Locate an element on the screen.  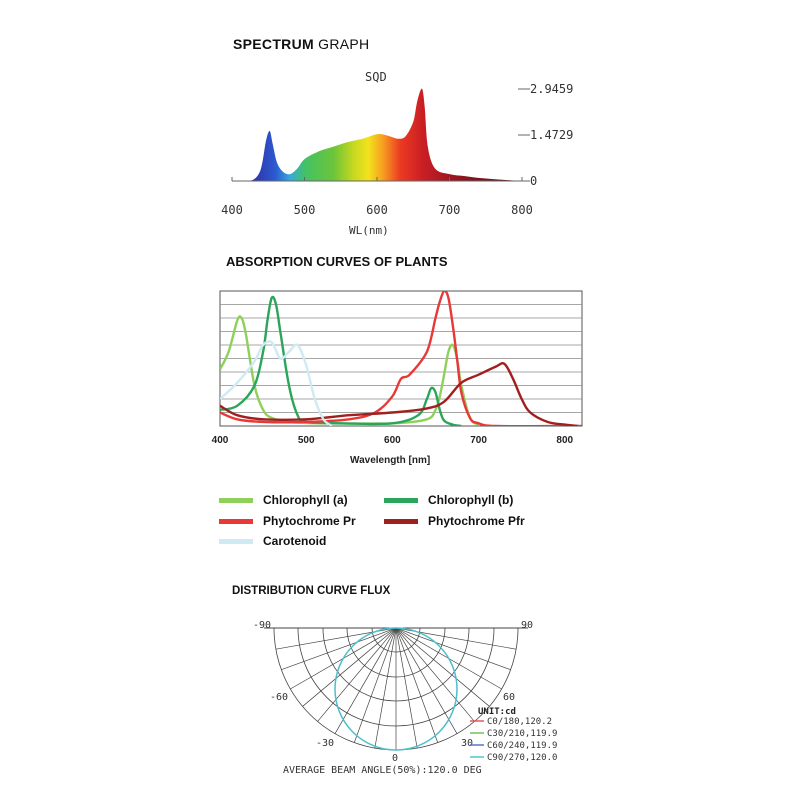
legend-label: Chlorophyll (a) is located at coordinates (305, 500).